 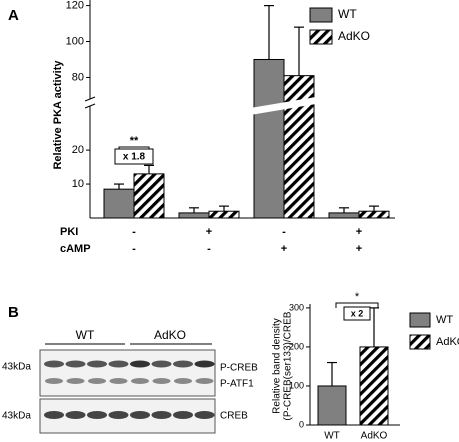 What do you see at coordinates (58, 115) in the screenshot?
I see `y-axis-label: Relative PKA activity` at bounding box center [58, 115].